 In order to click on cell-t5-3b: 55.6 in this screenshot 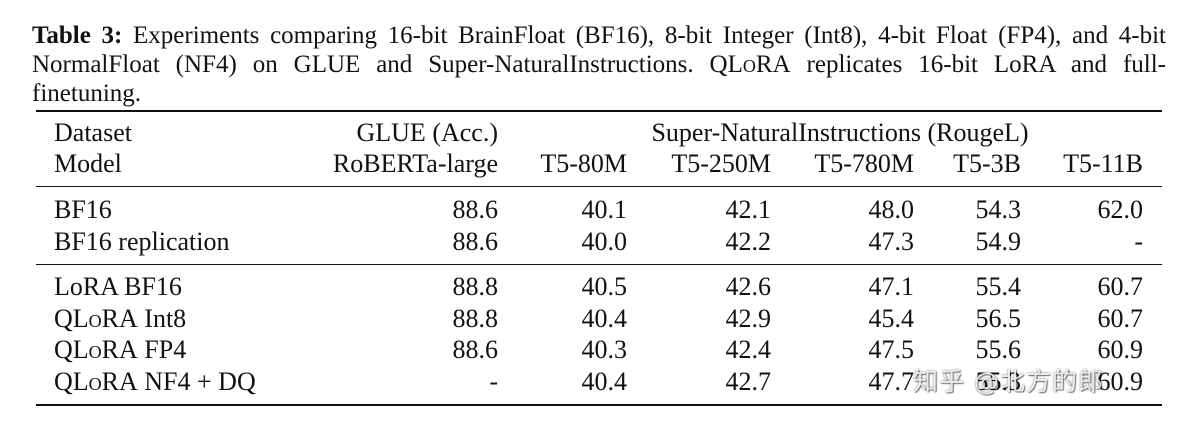, I will do `click(998, 349)`.